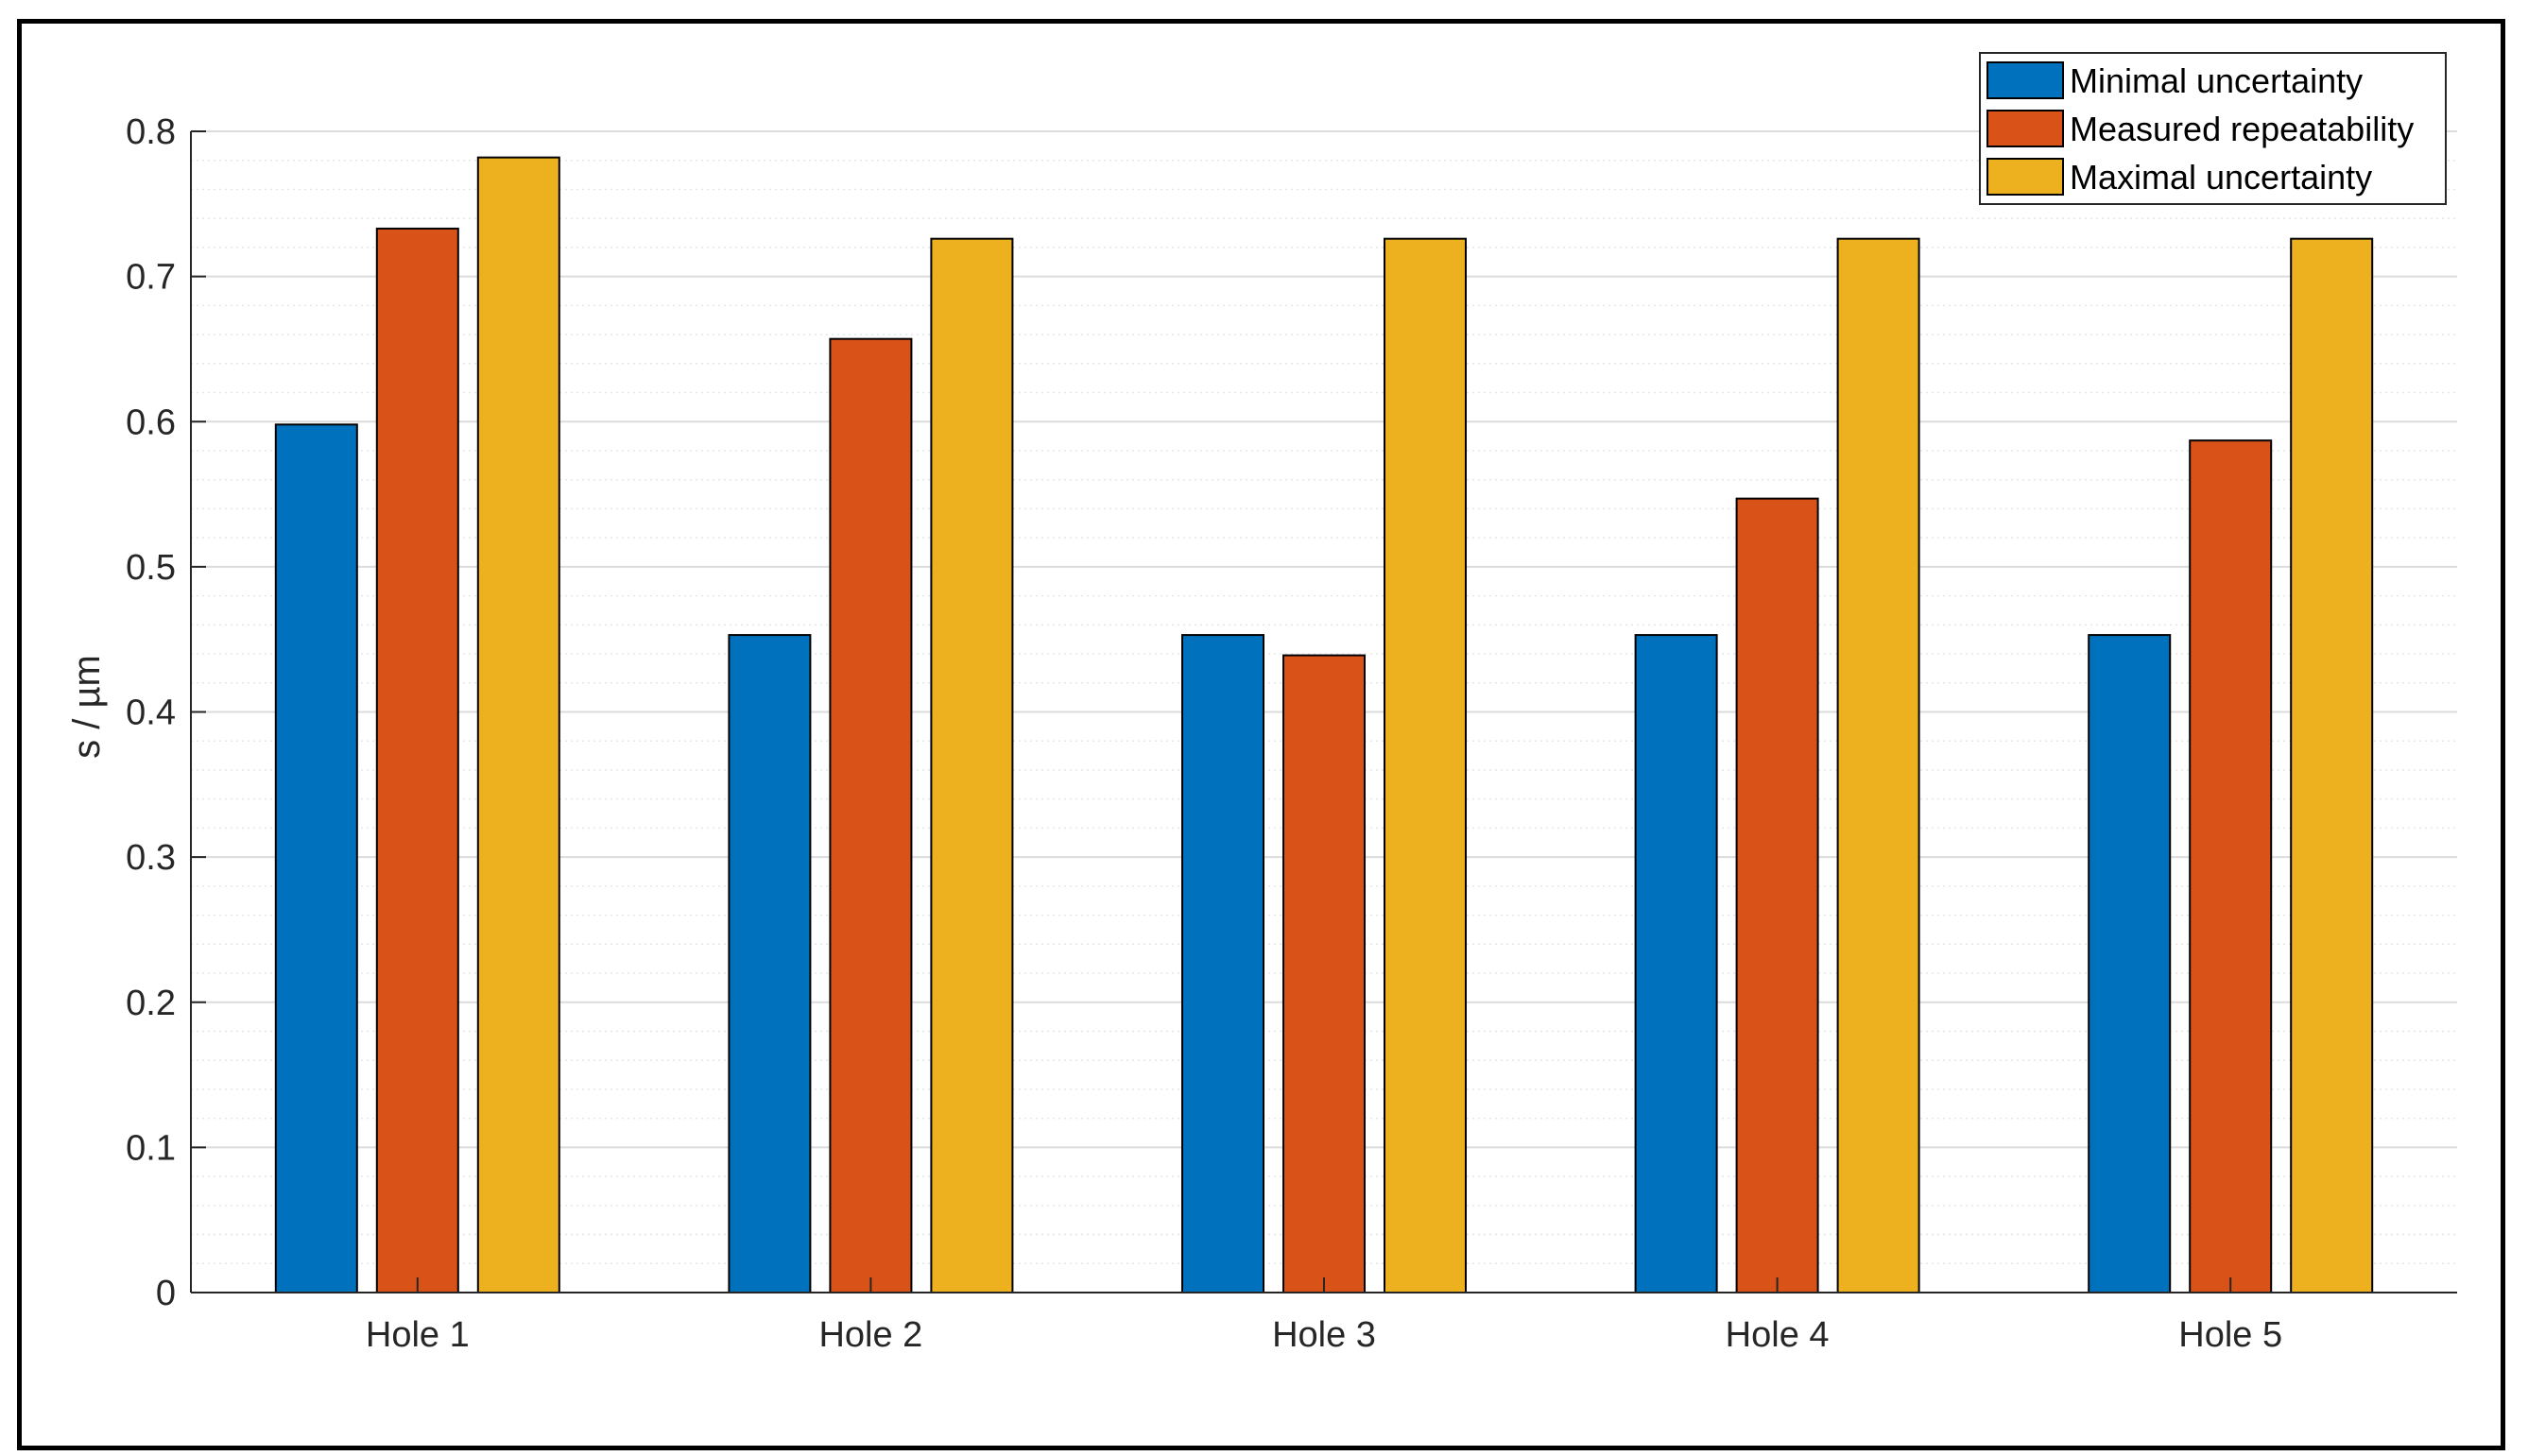 Image resolution: width=2528 pixels, height=1456 pixels. I want to click on y-tick-label: 0, so click(166, 1293).